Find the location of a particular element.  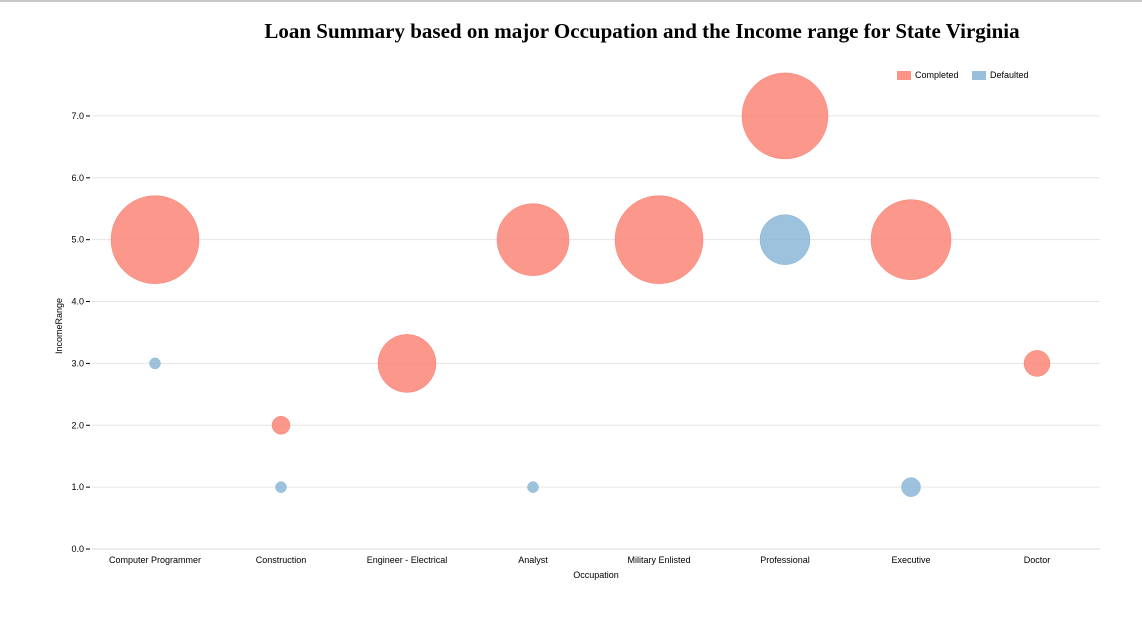

x-tick-label: Professional is located at coordinates (785, 560).